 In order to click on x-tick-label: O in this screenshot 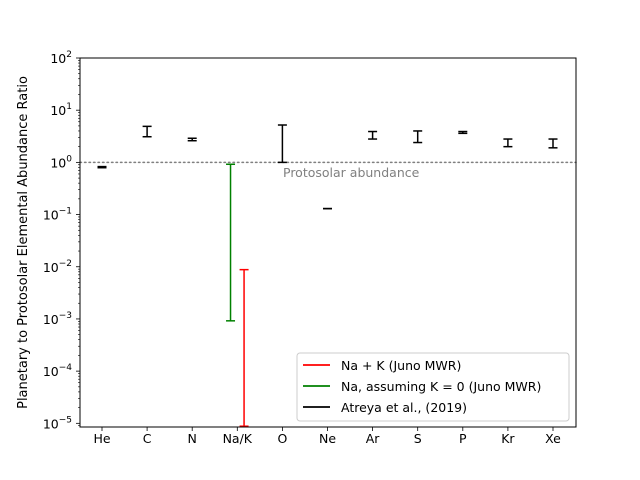, I will do `click(282, 438)`.